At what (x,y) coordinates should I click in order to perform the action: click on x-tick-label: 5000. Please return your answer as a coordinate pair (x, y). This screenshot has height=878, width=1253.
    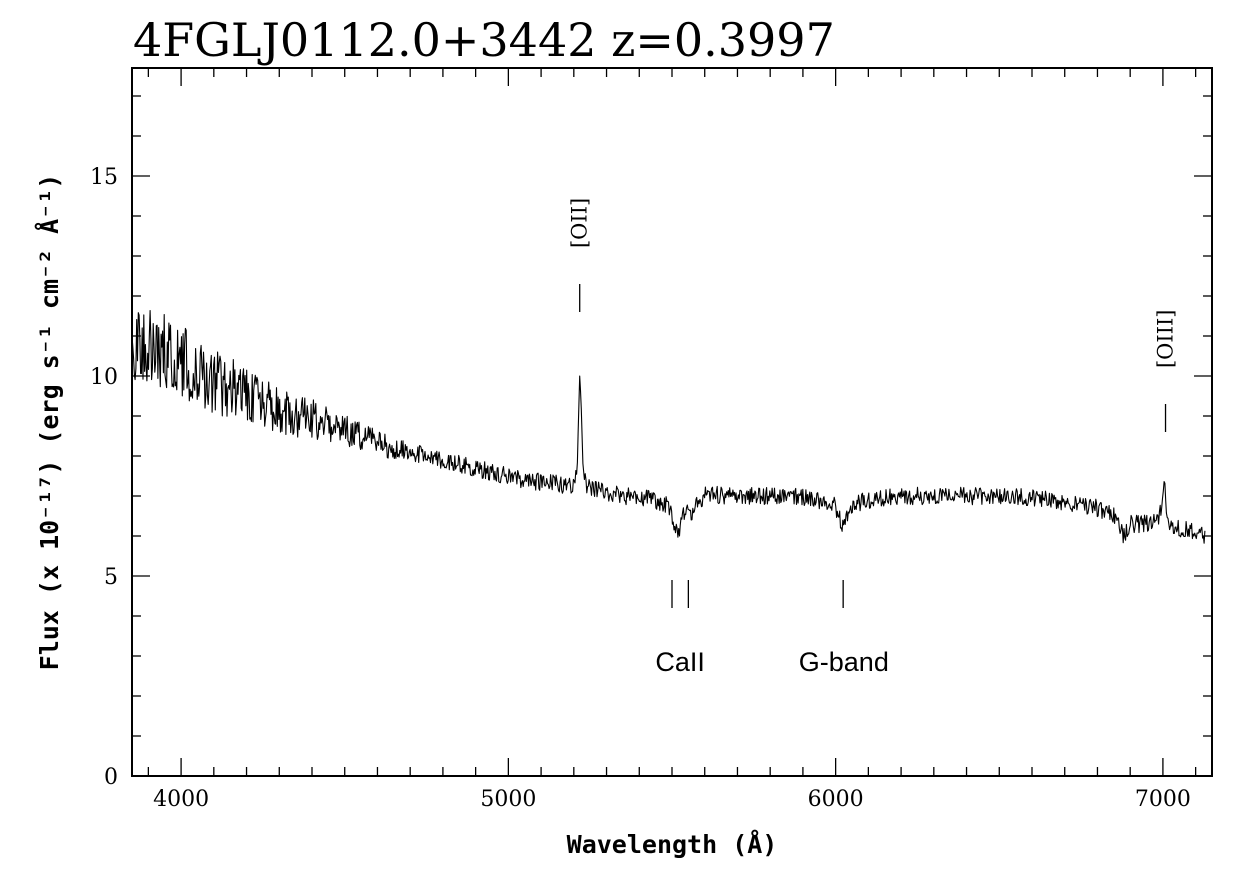
    Looking at the image, I should click on (508, 799).